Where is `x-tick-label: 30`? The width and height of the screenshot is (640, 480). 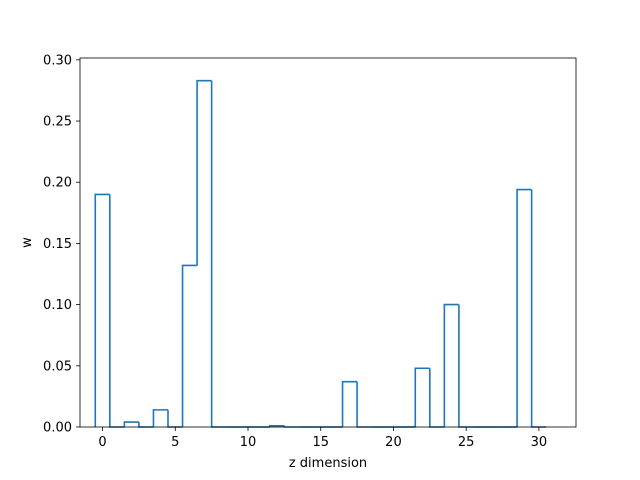 x-tick-label: 30 is located at coordinates (539, 442).